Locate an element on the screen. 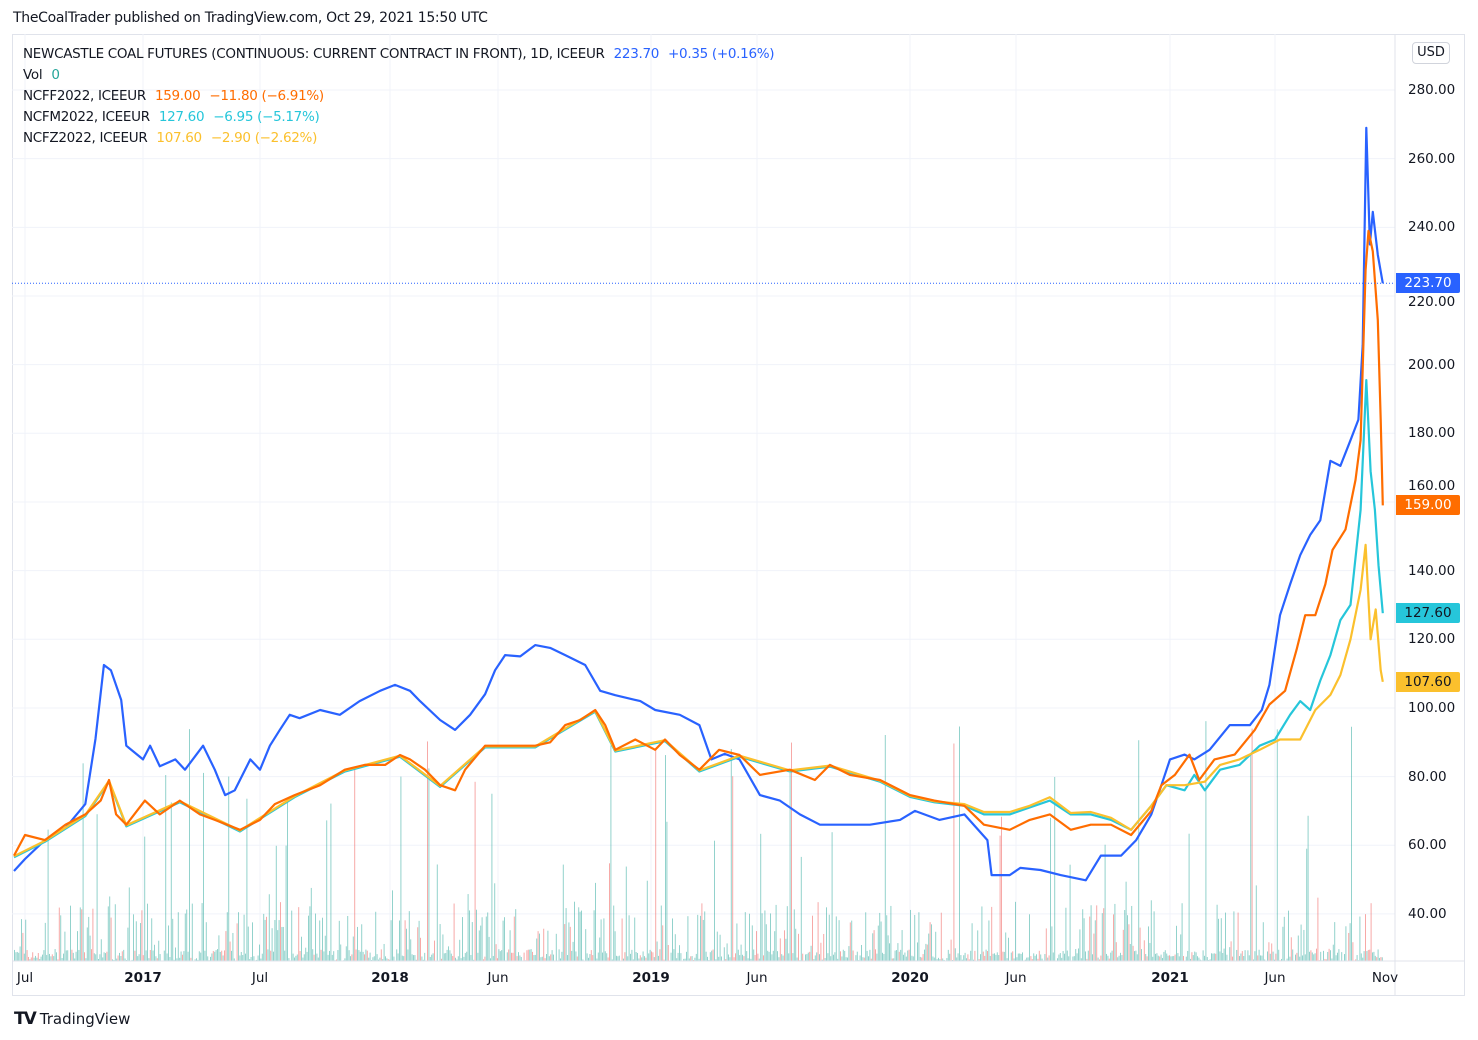 The height and width of the screenshot is (1040, 1478). legend-ncfz2022: NCFZ2022, ICEEUR 107.60 −2.90 (−2.62%) is located at coordinates (401, 138).